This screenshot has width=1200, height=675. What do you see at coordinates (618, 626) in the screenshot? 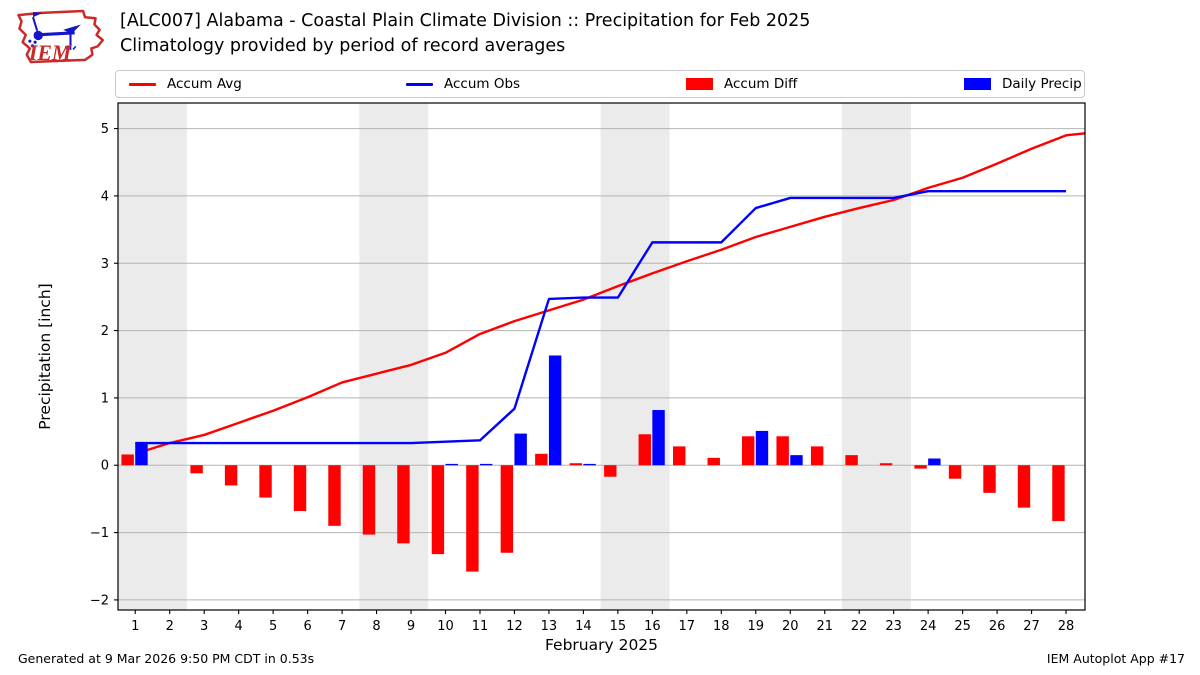
I see `svg-text: 15` at bounding box center [618, 626].